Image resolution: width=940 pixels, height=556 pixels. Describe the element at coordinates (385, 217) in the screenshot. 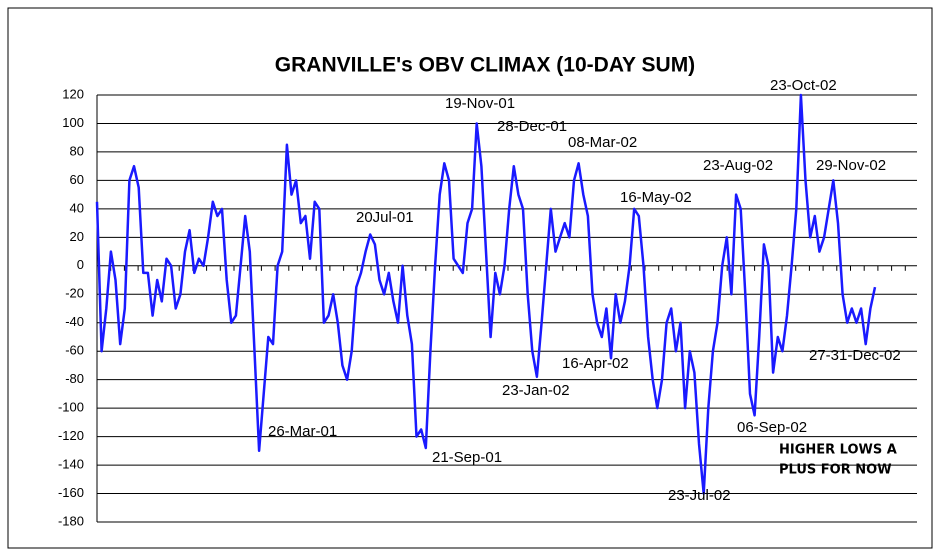

I see `annotation: 20Jul-01` at that location.